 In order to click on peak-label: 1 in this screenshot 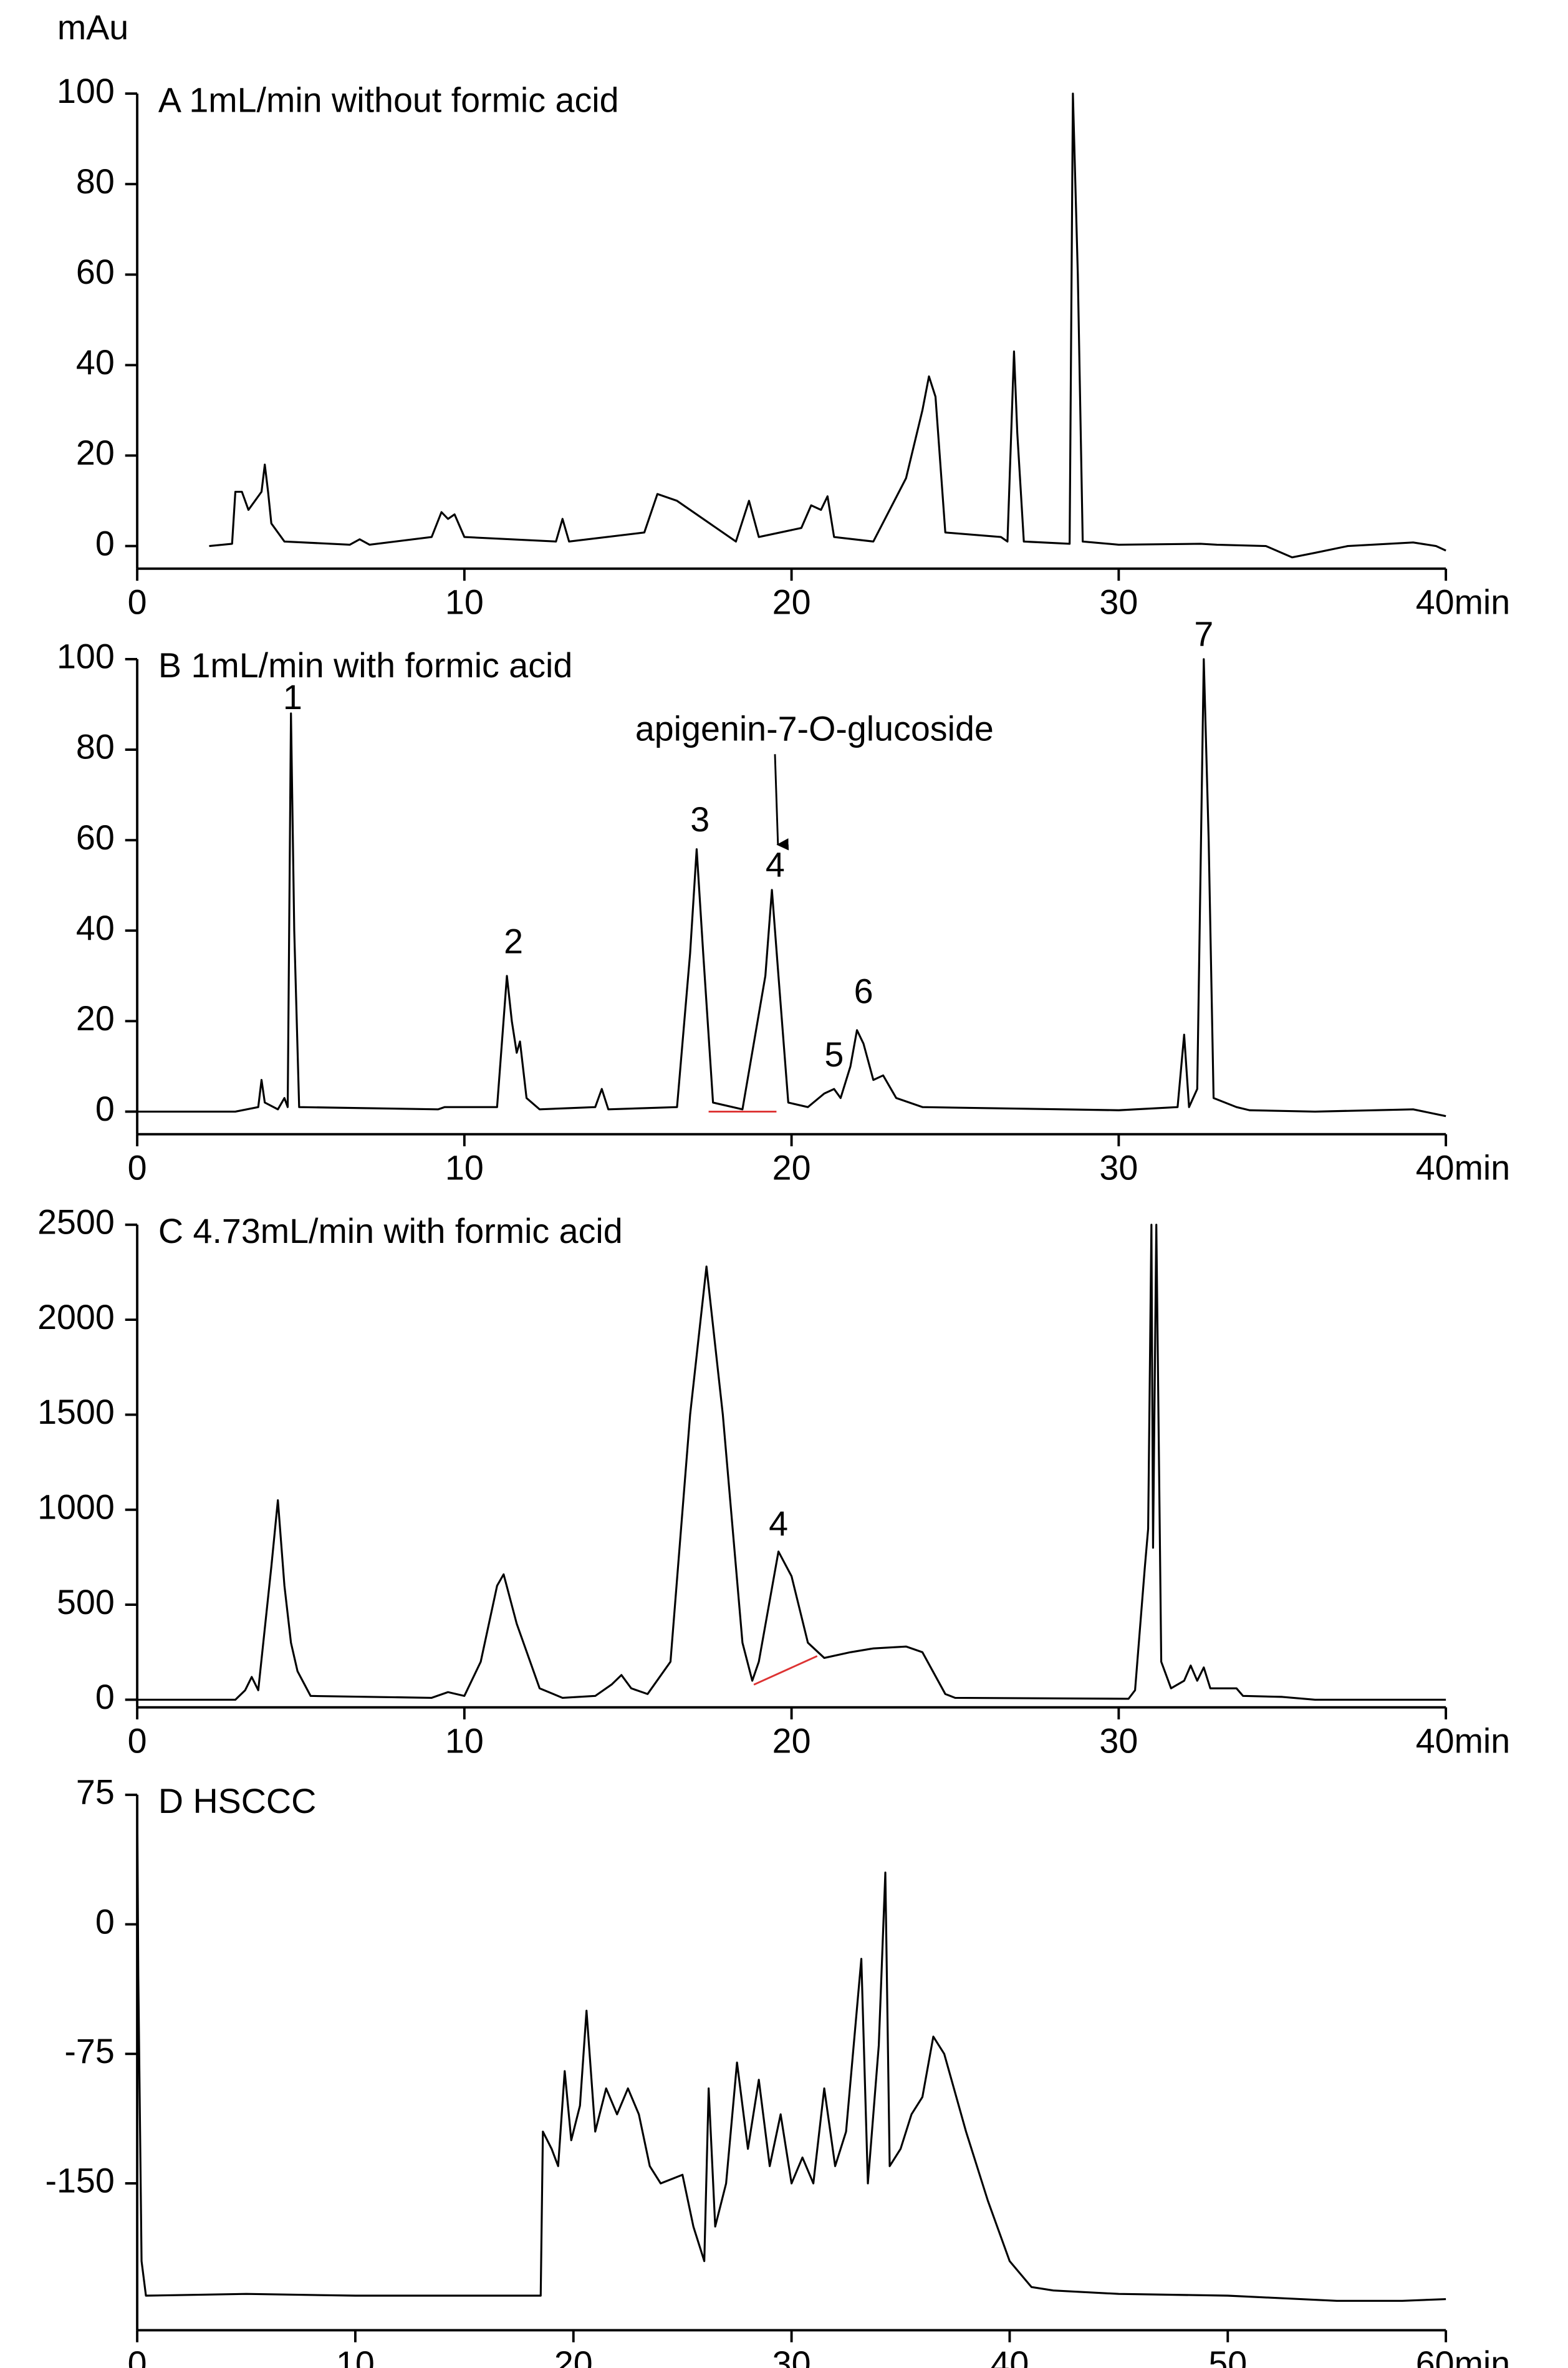, I will do `click(292, 697)`.